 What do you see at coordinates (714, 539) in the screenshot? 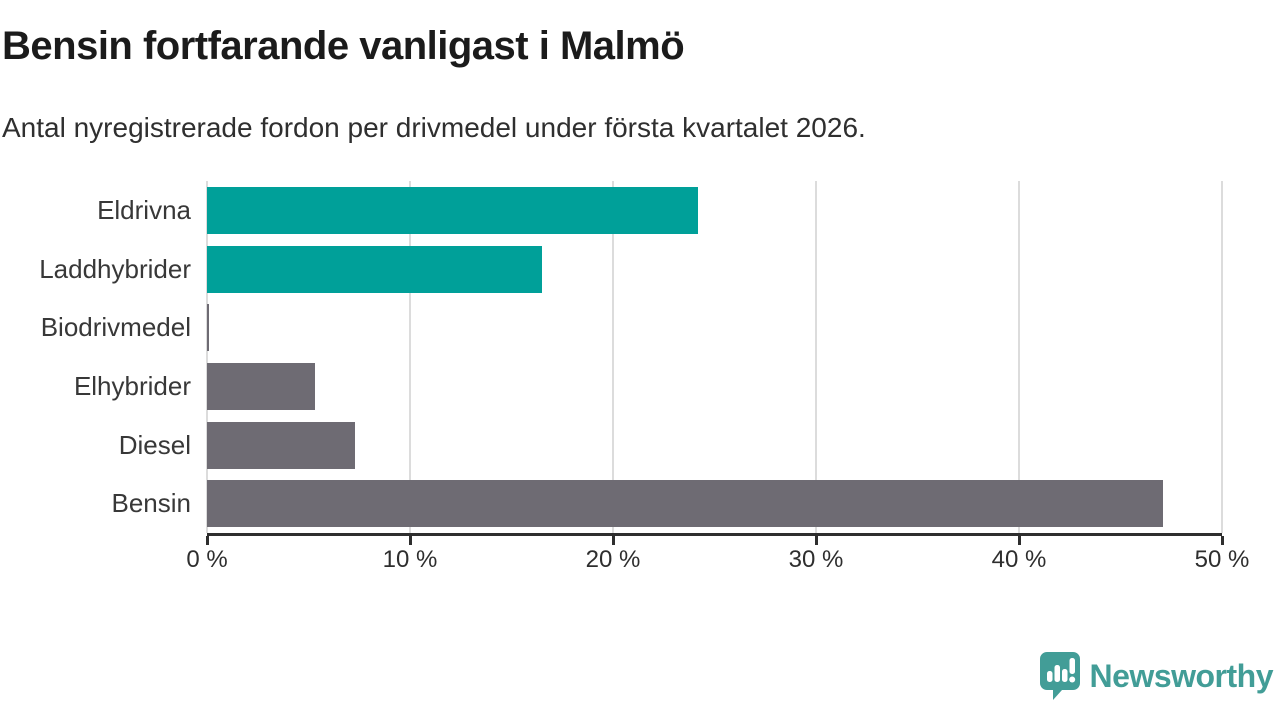
I see `x-axis` at bounding box center [714, 539].